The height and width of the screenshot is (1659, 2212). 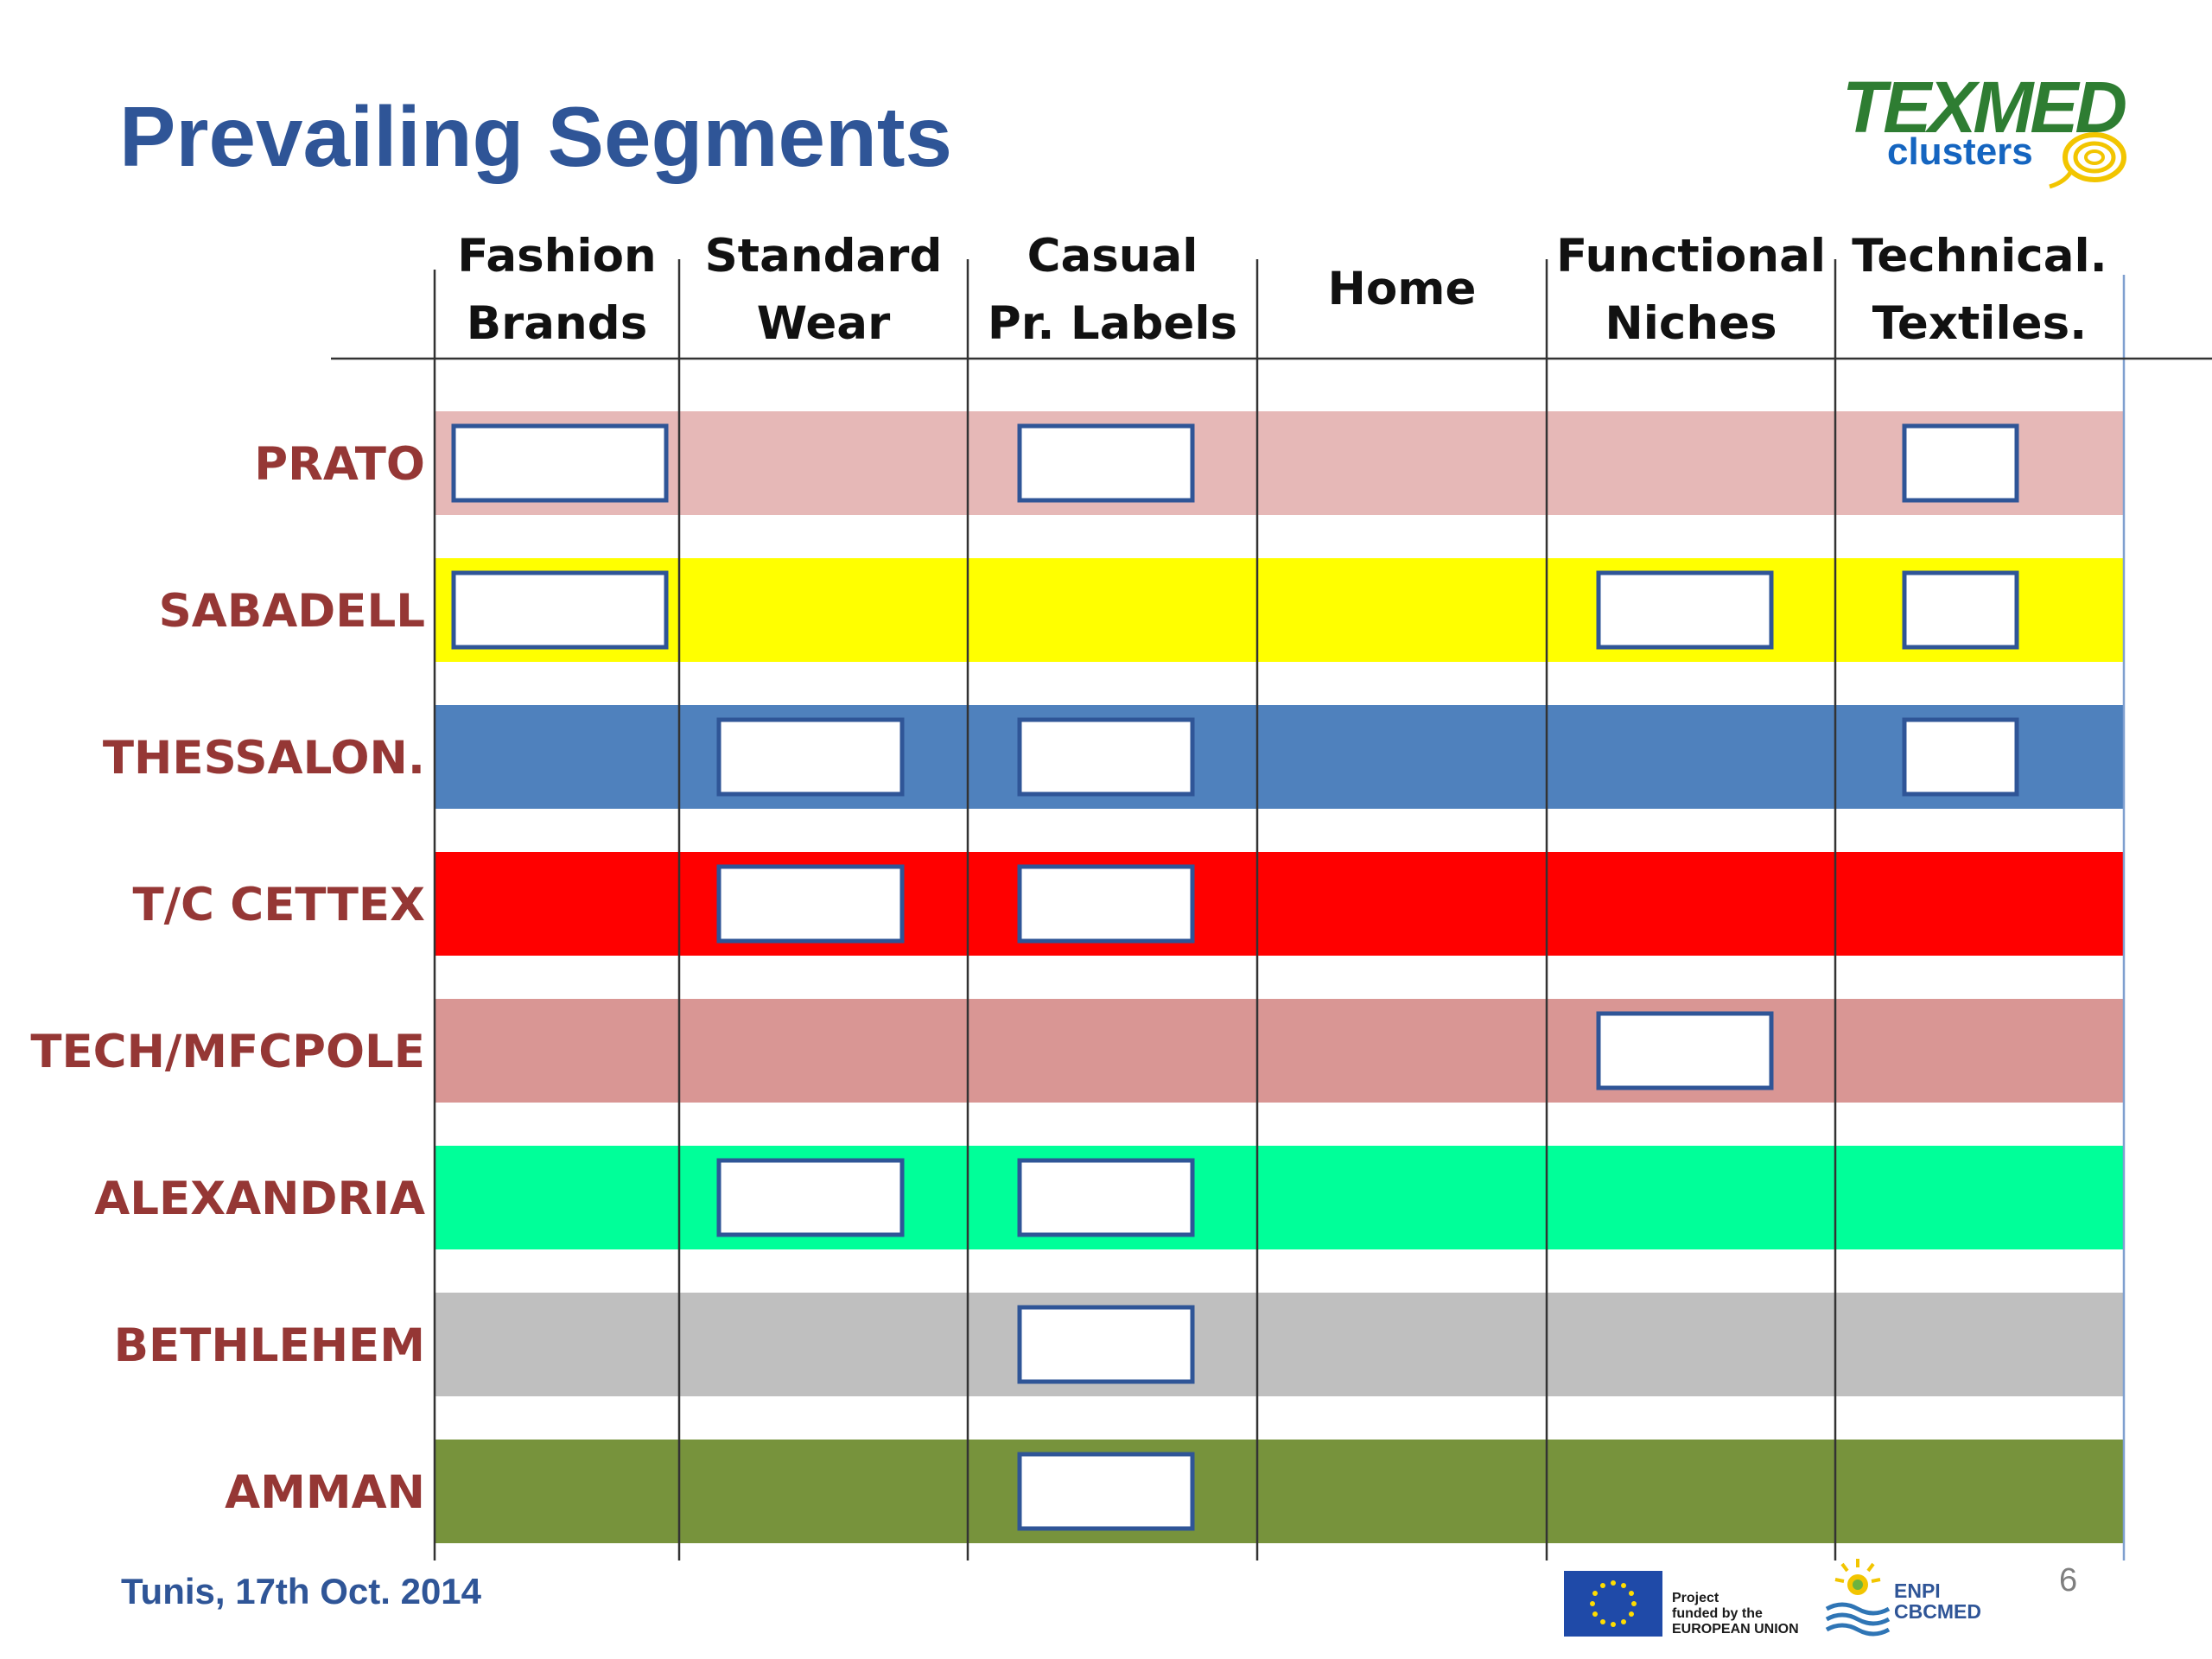 I want to click on eu-flag-icon, so click(x=1613, y=1604).